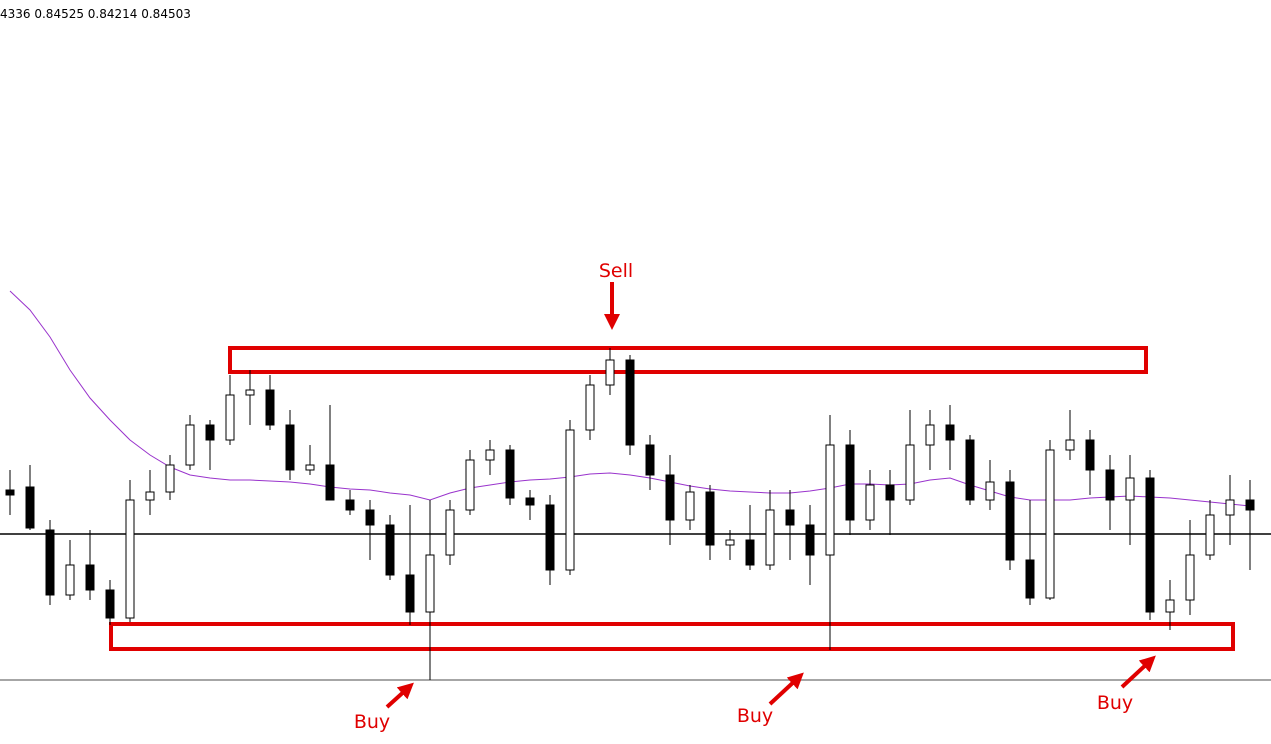 This screenshot has width=1271, height=744. What do you see at coordinates (95, 14) in the screenshot?
I see `ohlc-header: 4336 0.84525 0.84214 0.84503` at bounding box center [95, 14].